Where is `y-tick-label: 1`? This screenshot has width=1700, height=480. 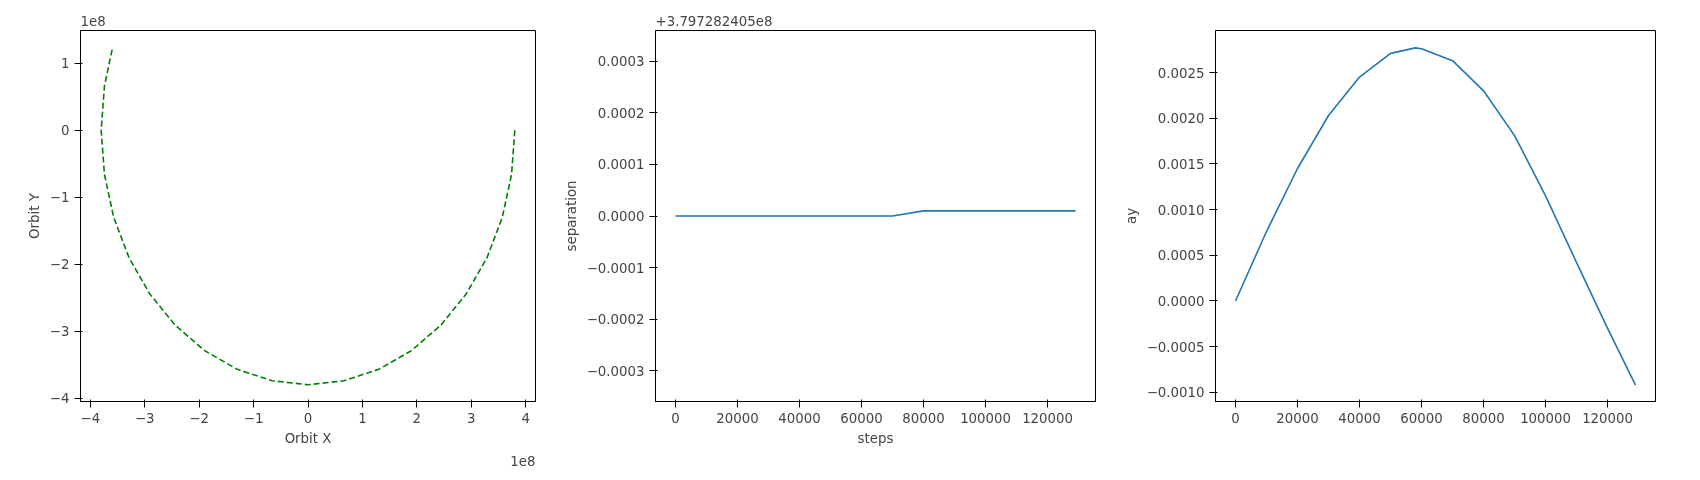
y-tick-label: 1 is located at coordinates (65, 64).